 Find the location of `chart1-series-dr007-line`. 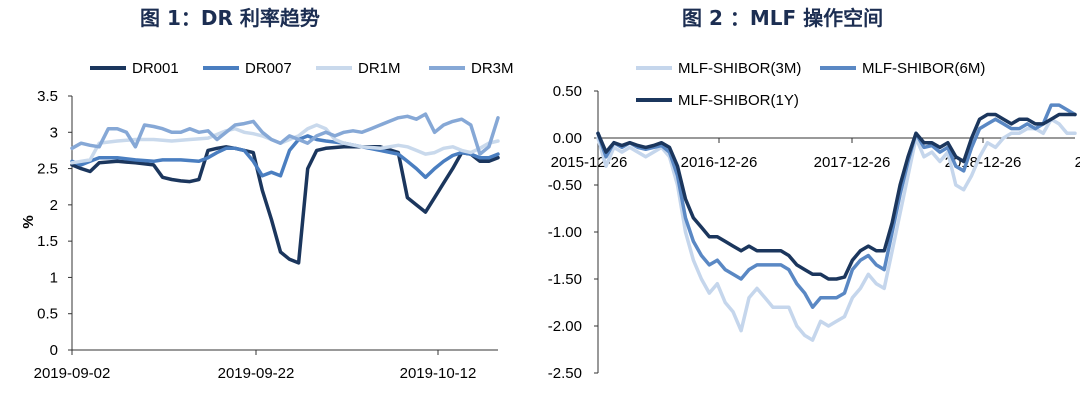

chart1-series-dr007-line is located at coordinates (285, 157).